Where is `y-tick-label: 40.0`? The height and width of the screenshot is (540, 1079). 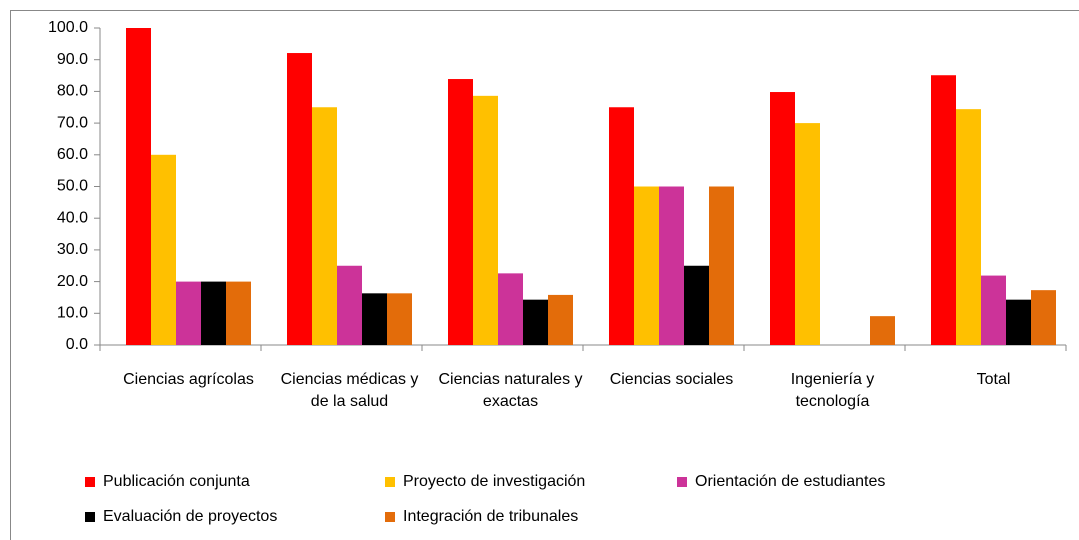
y-tick-label: 40.0 is located at coordinates (72, 217).